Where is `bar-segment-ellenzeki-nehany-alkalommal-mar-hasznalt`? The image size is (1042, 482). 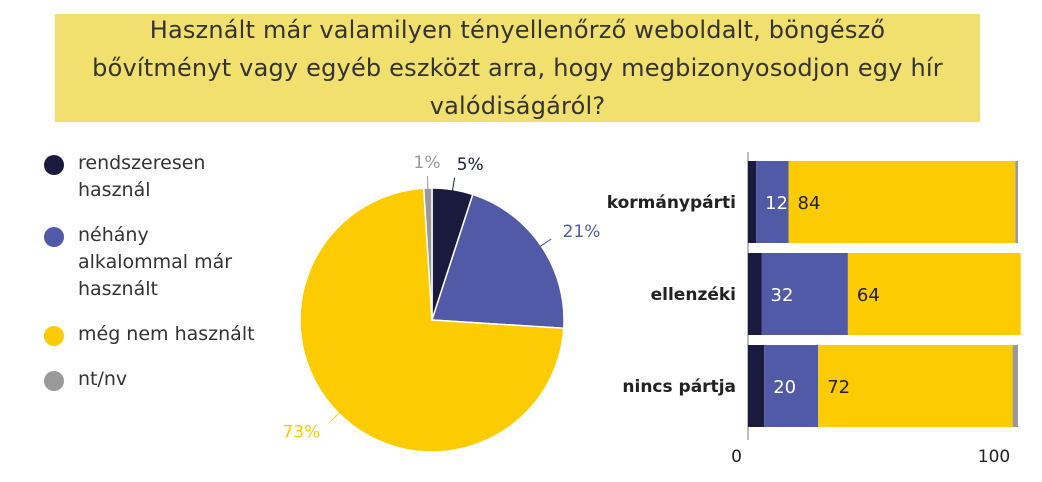 bar-segment-ellenzeki-nehany-alkalommal-mar-hasznalt is located at coordinates (804, 294).